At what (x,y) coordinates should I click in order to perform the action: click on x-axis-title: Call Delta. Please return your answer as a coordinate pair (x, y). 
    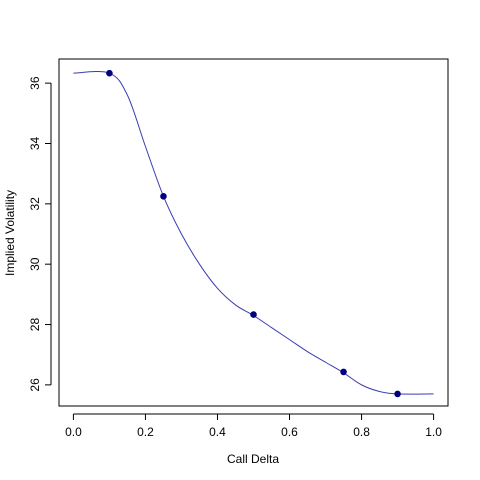
    Looking at the image, I should click on (253, 459).